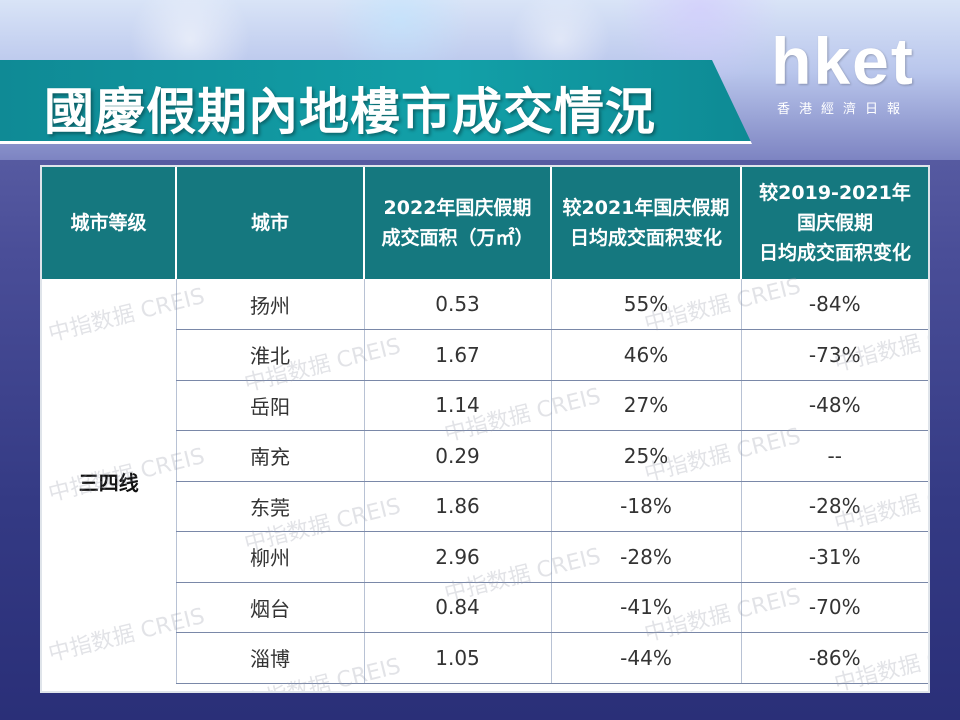 The width and height of the screenshot is (960, 720). Describe the element at coordinates (646, 223) in the screenshot. I see `header-change-vs-2021: 较2021年国庆假期 日均成交面积变化` at that location.